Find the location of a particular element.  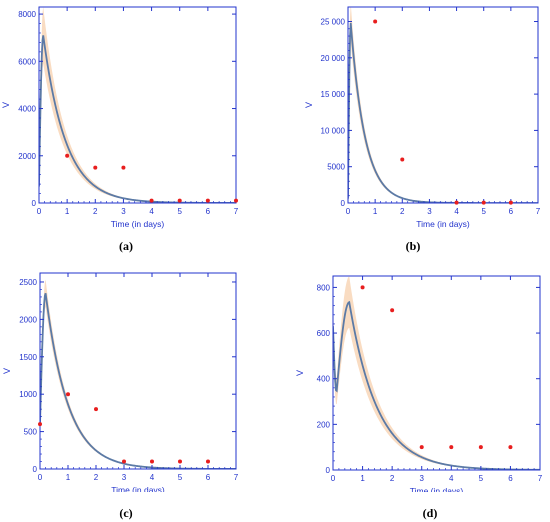

y-tick-label: 500 is located at coordinates (31, 432).